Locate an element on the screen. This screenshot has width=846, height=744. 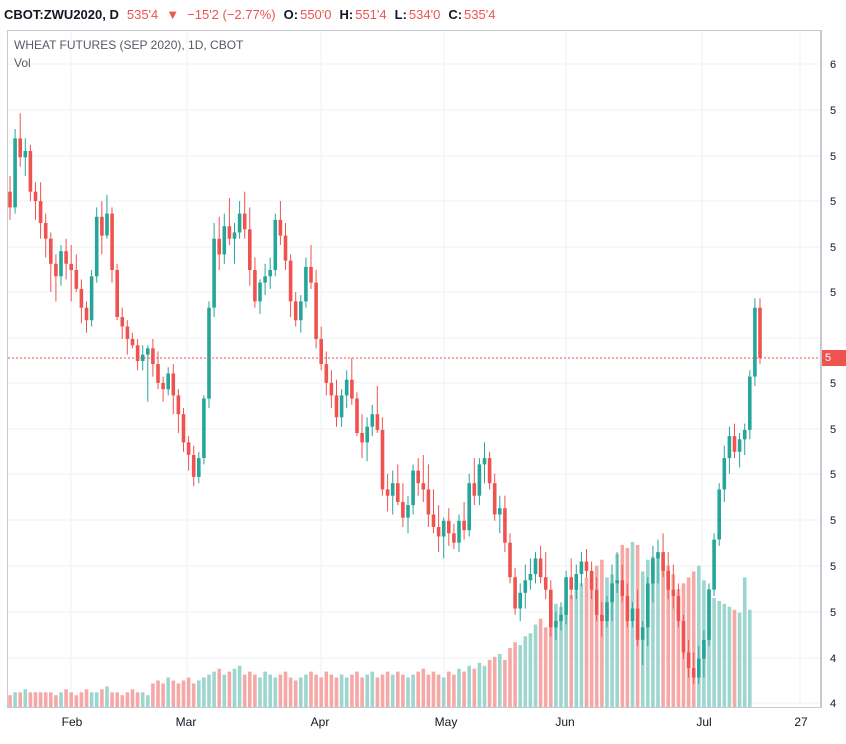
price-axis is located at coordinates (833, 369).